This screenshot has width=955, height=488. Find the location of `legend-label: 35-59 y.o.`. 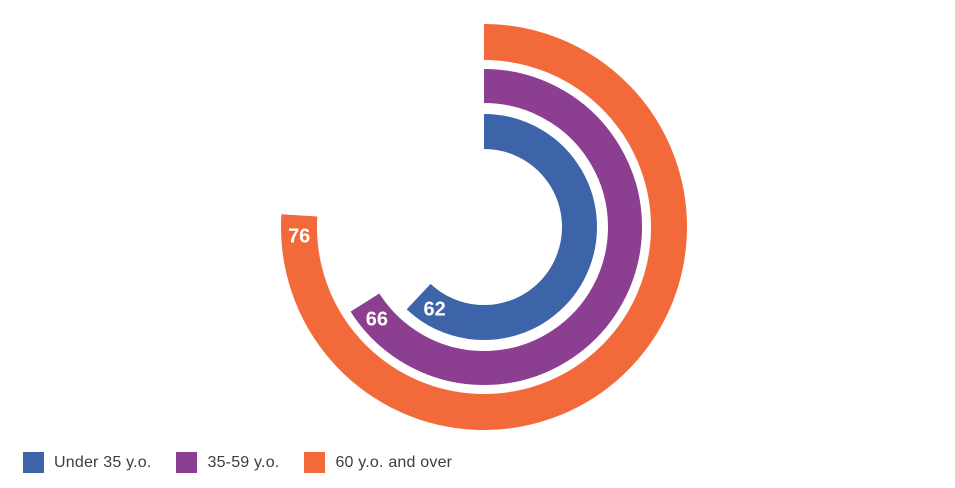

legend-label: 35-59 y.o. is located at coordinates (243, 462).